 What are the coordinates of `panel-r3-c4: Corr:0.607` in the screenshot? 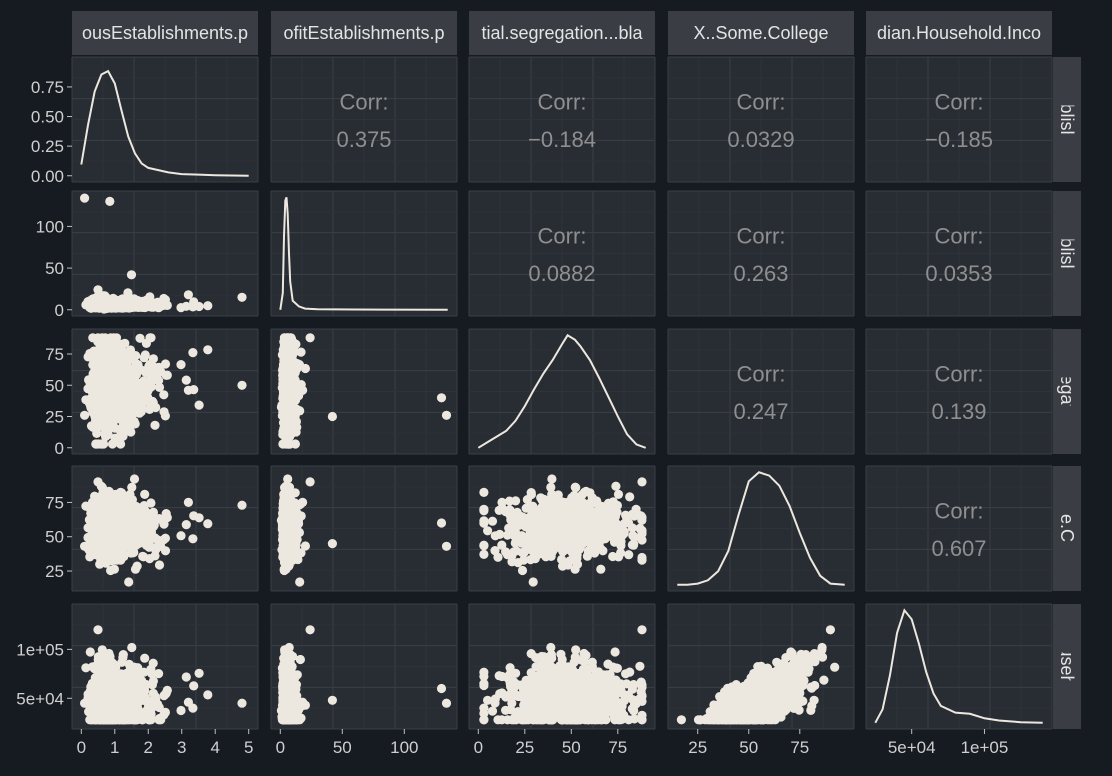 It's located at (959, 528).